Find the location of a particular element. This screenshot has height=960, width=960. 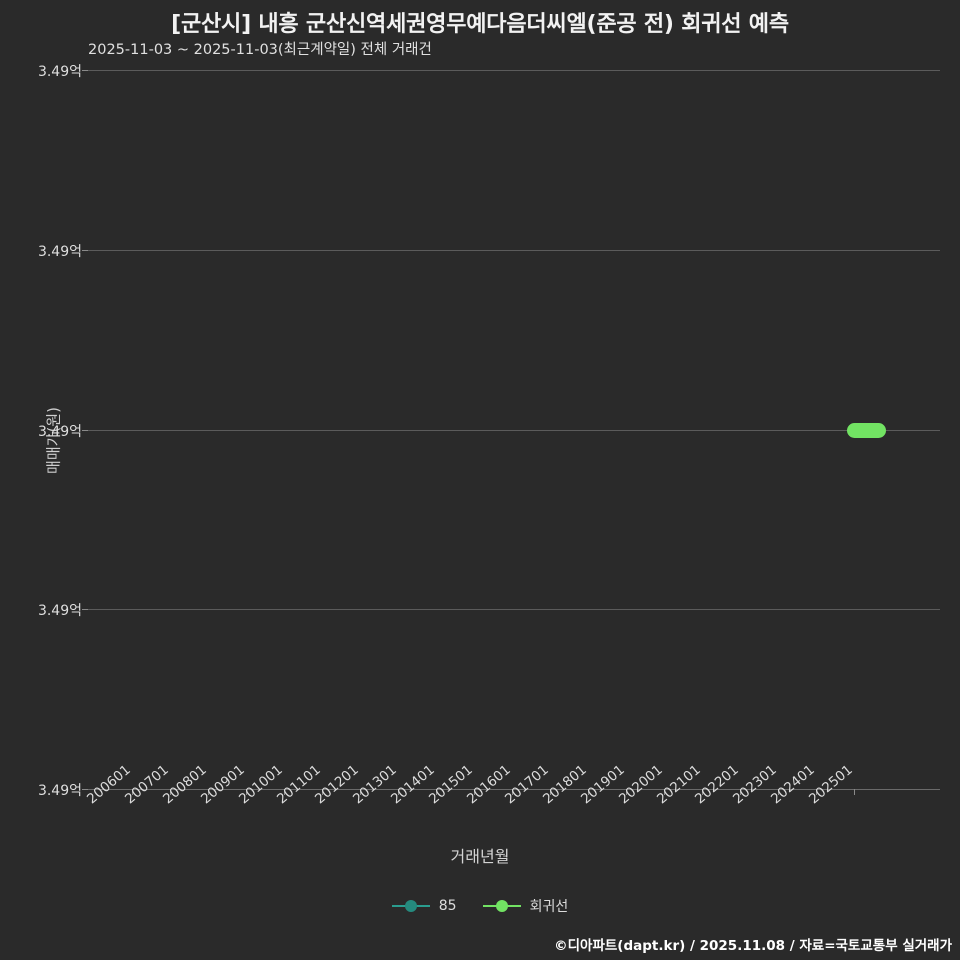

legend-item: 회귀선 is located at coordinates (525, 906).